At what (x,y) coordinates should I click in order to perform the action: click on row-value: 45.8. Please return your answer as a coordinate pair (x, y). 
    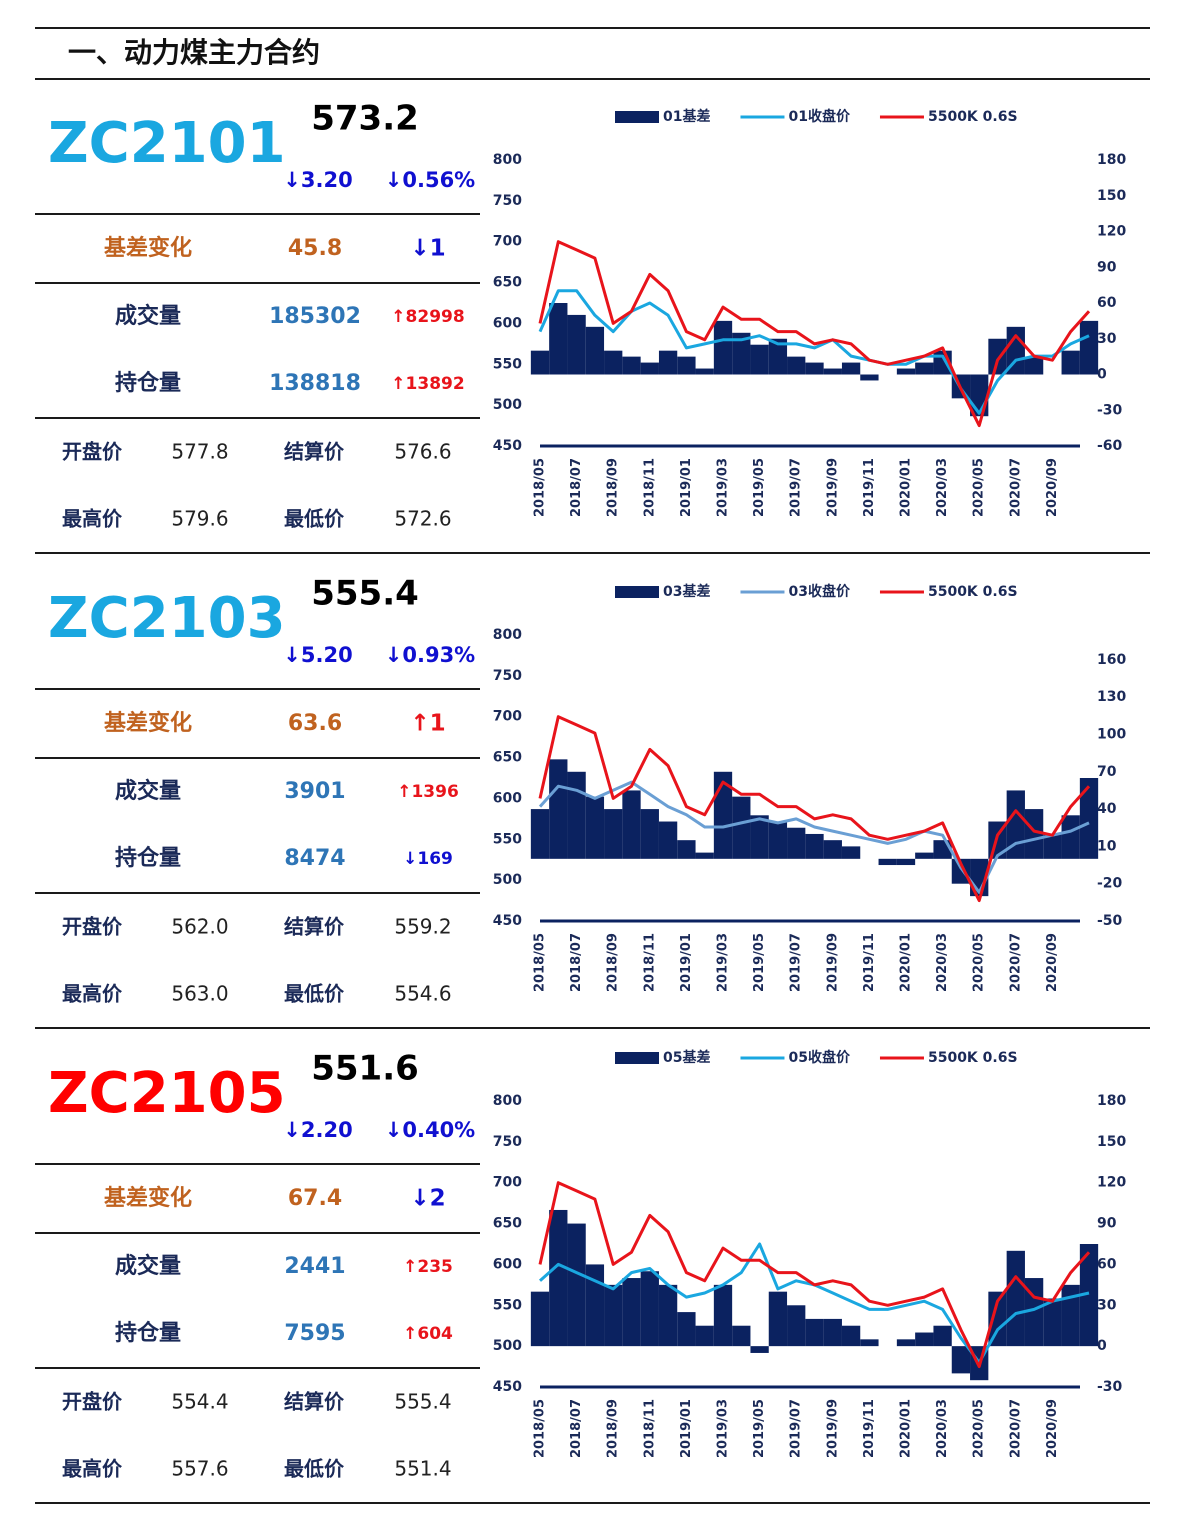
    Looking at the image, I should click on (315, 248).